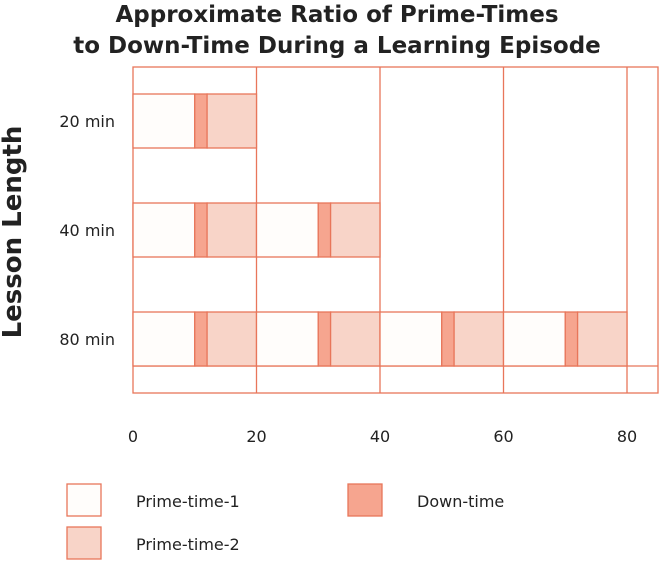  What do you see at coordinates (627, 436) in the screenshot?
I see `x-tick-label-4: 80` at bounding box center [627, 436].